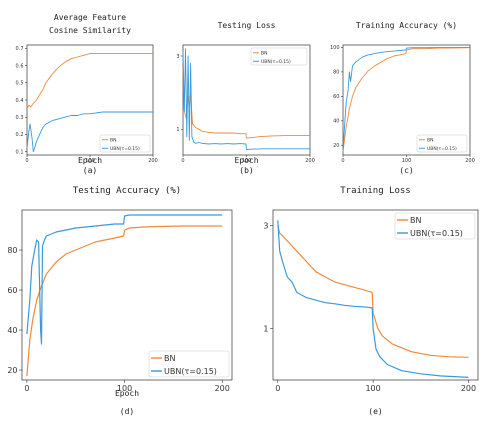 The height and width of the screenshot is (429, 498). Describe the element at coordinates (335, 48) in the screenshot. I see `y-tick-label: 100` at that location.